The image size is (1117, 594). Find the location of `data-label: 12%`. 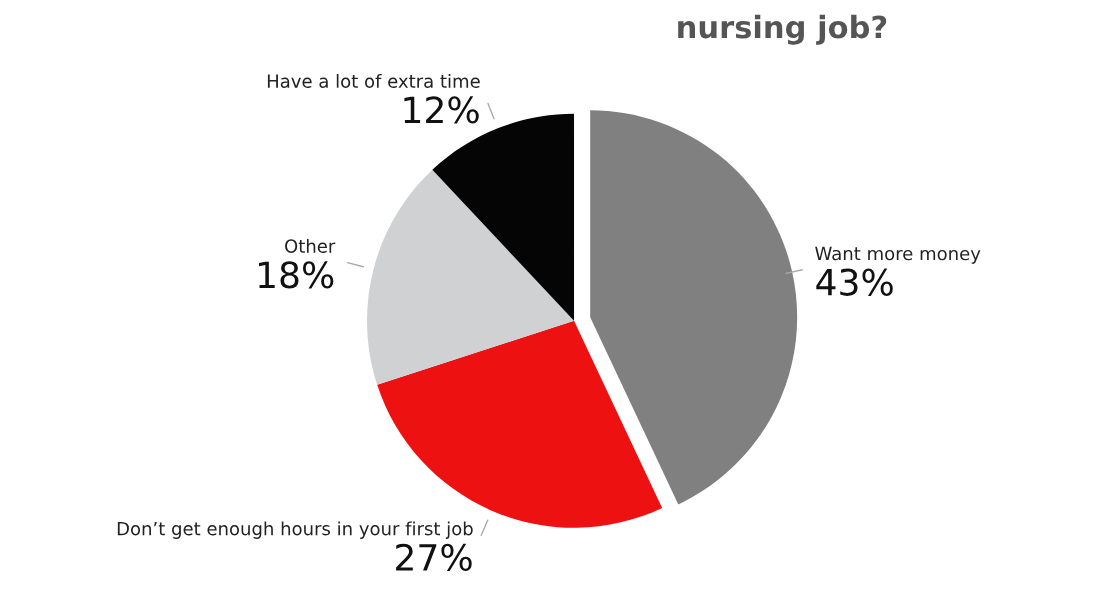

data-label: 12% is located at coordinates (441, 110).